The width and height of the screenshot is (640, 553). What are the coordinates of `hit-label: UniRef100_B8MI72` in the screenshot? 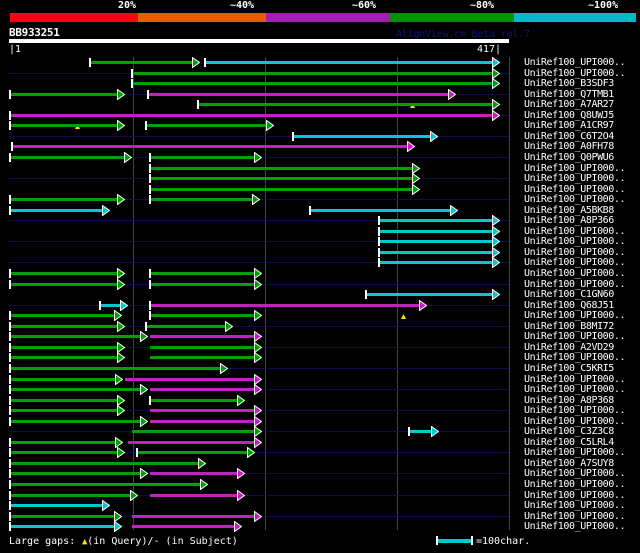 It's located at (569, 326).